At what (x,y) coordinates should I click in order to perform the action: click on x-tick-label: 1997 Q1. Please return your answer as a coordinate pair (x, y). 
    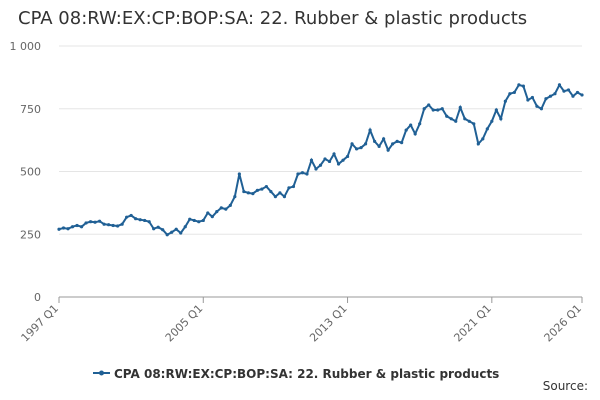
    Looking at the image, I should click on (40, 323).